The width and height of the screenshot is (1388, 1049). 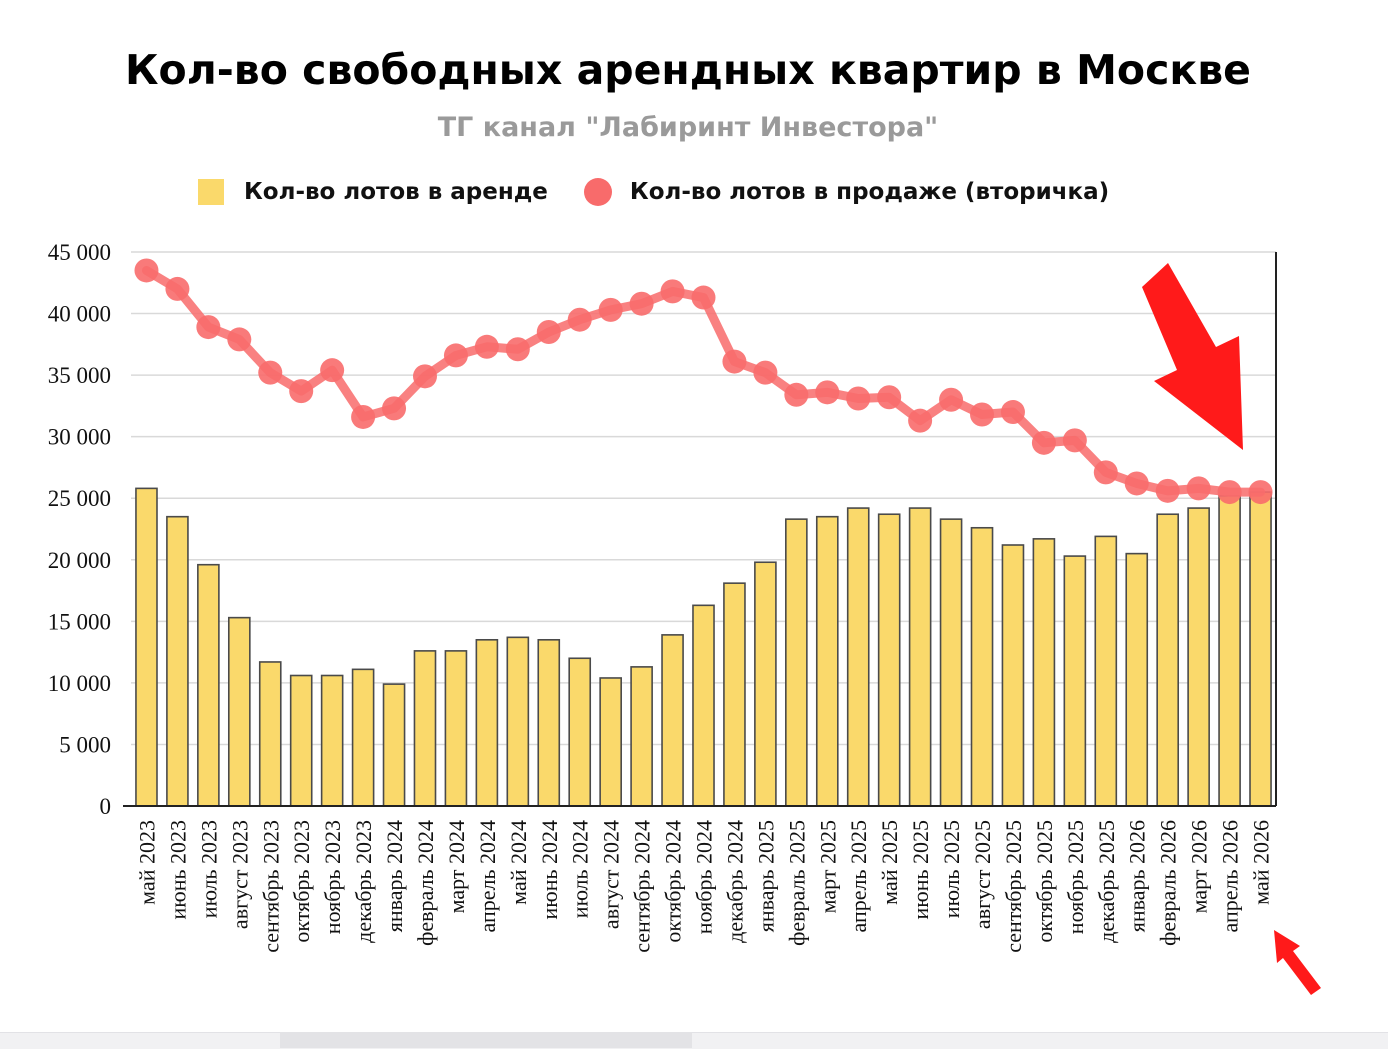 I want to click on x-tick-label: октябрь 2024, so click(x=673, y=881).